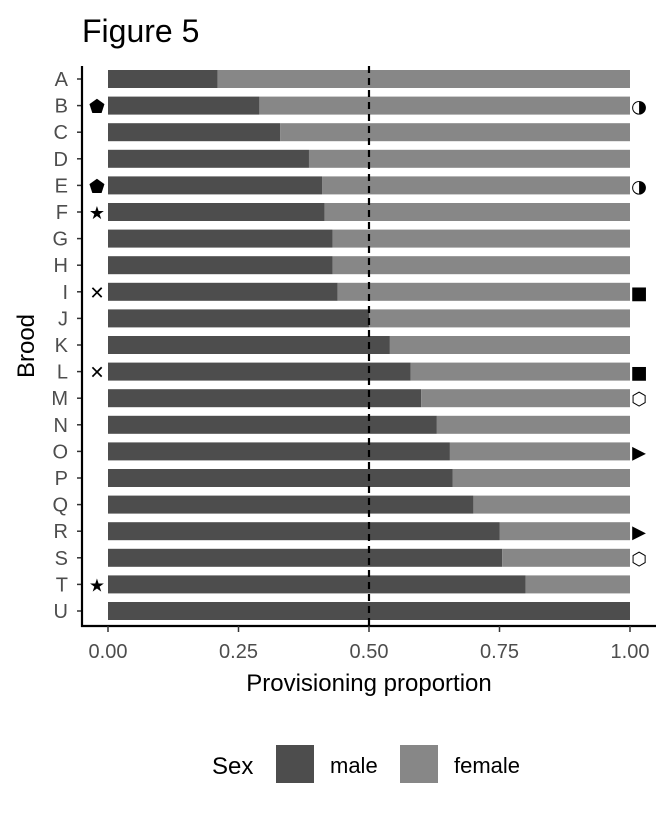 The width and height of the screenshot is (672, 816). I want to click on right-marker-m: ⬡, so click(639, 399).